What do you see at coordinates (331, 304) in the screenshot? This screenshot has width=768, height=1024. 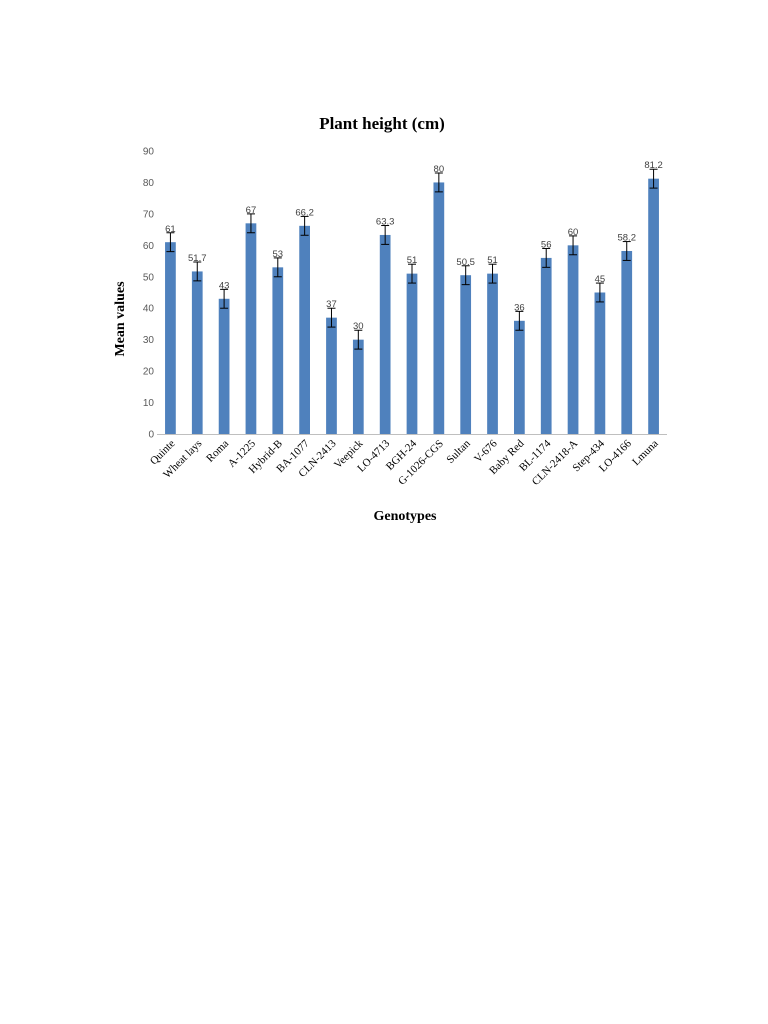 I see `data-label: 37` at bounding box center [331, 304].